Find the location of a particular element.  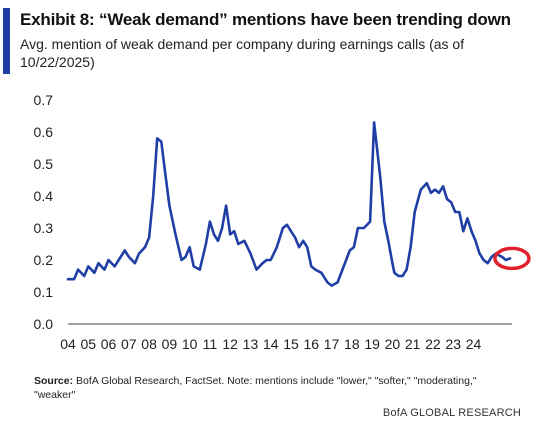

x-tick-label: 06 is located at coordinates (109, 344).